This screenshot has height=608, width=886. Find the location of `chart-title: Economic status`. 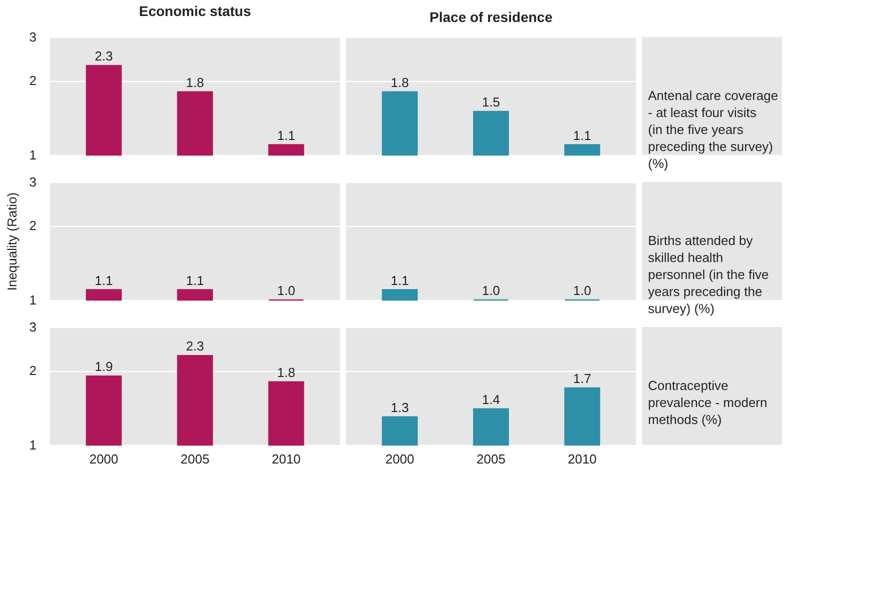

chart-title: Economic status is located at coordinates (195, 11).